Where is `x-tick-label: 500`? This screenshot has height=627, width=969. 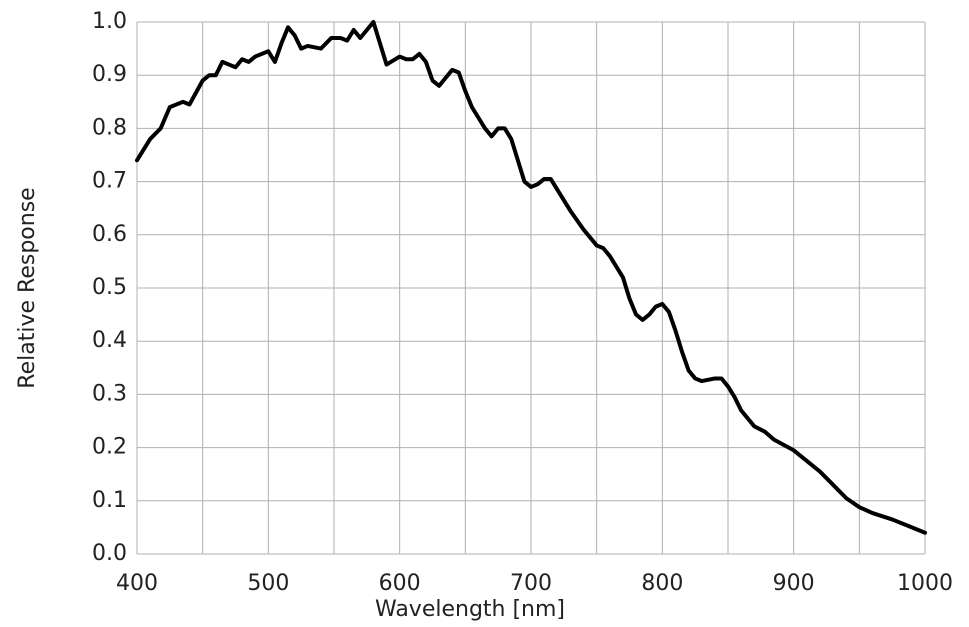
x-tick-label: 500 is located at coordinates (268, 583).